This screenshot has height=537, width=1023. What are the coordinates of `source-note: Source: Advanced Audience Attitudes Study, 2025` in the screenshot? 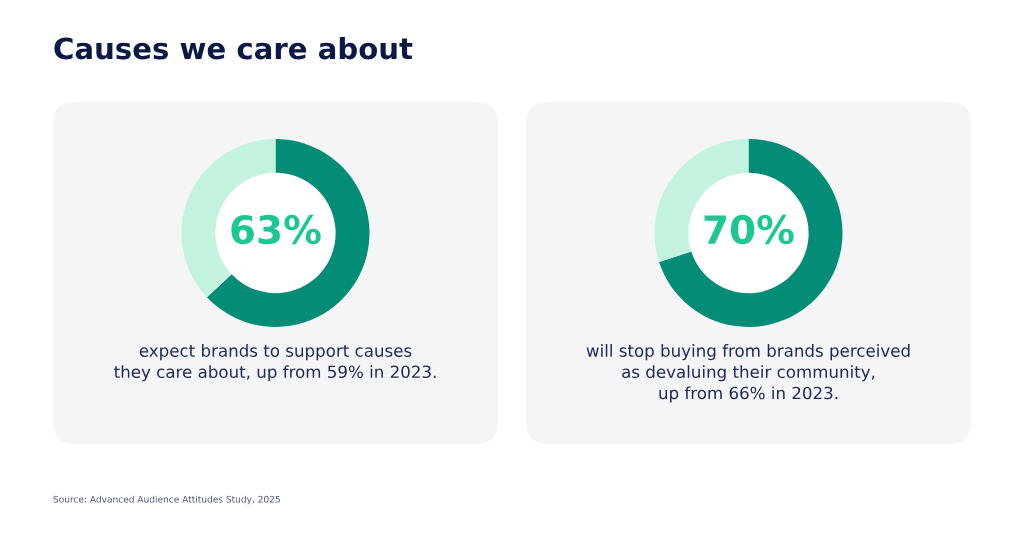 It's located at (166, 500).